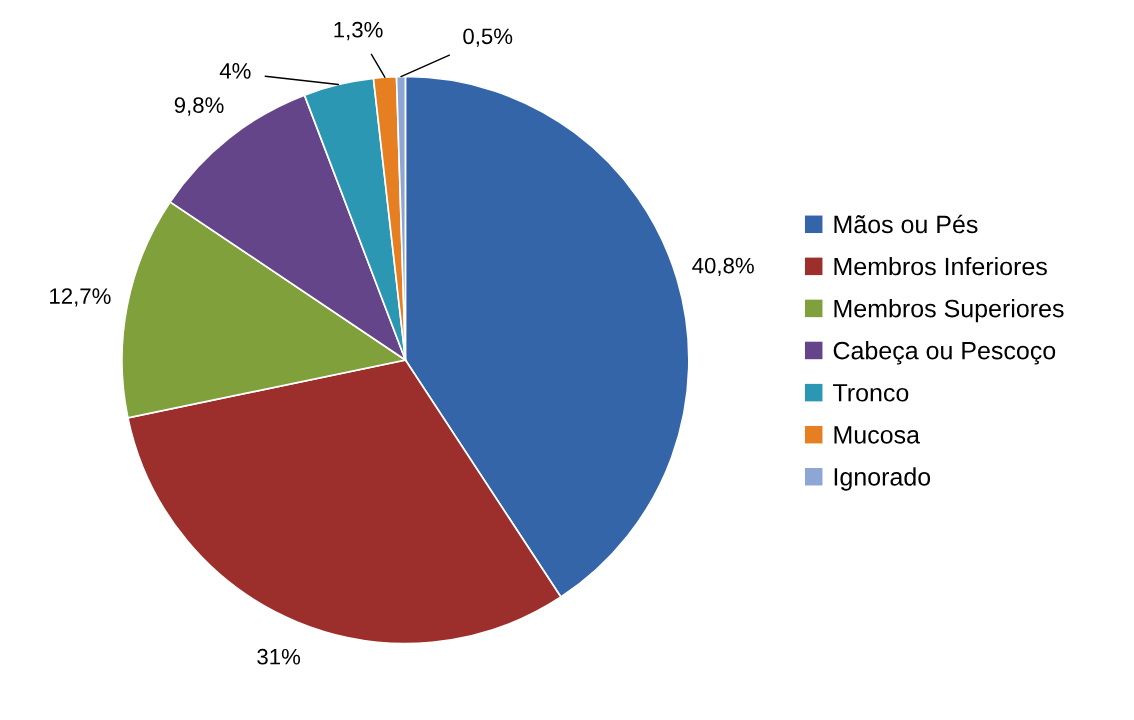 The height and width of the screenshot is (720, 1134). I want to click on legend-label: Tronco, so click(871, 393).